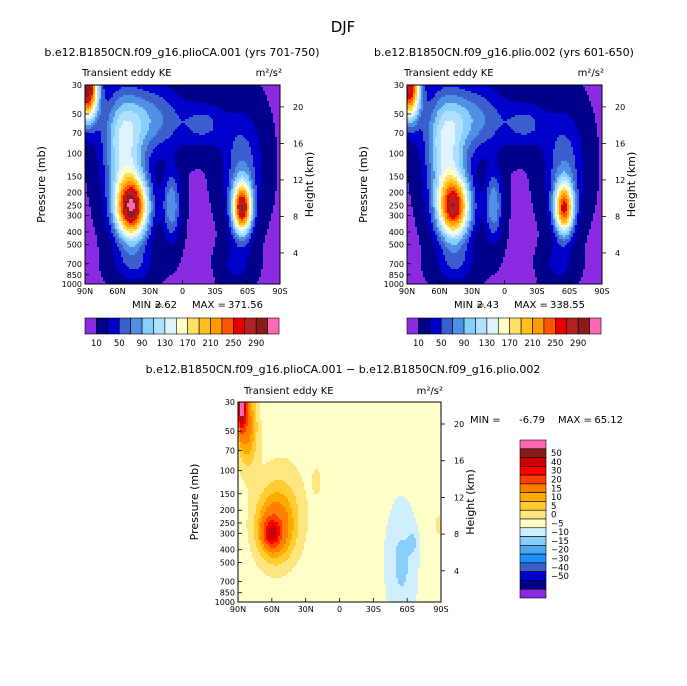  What do you see at coordinates (363, 184) in the screenshot?
I see `y-axis-label: Pressure (mb)` at bounding box center [363, 184].